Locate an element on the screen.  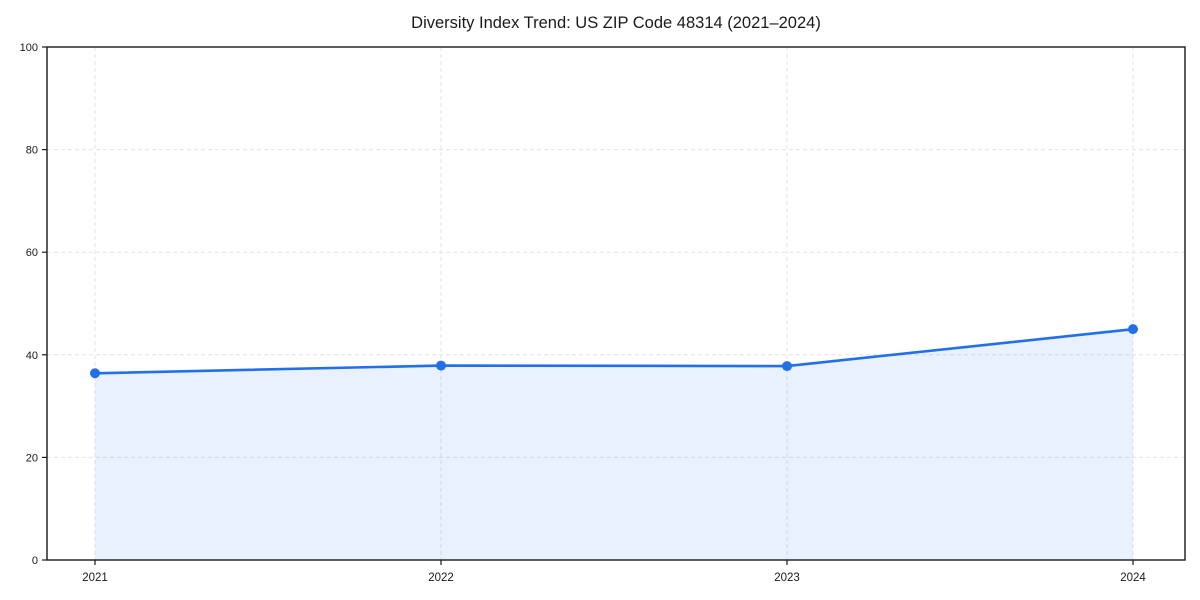
y-tick-label: 80 is located at coordinates (32, 151).